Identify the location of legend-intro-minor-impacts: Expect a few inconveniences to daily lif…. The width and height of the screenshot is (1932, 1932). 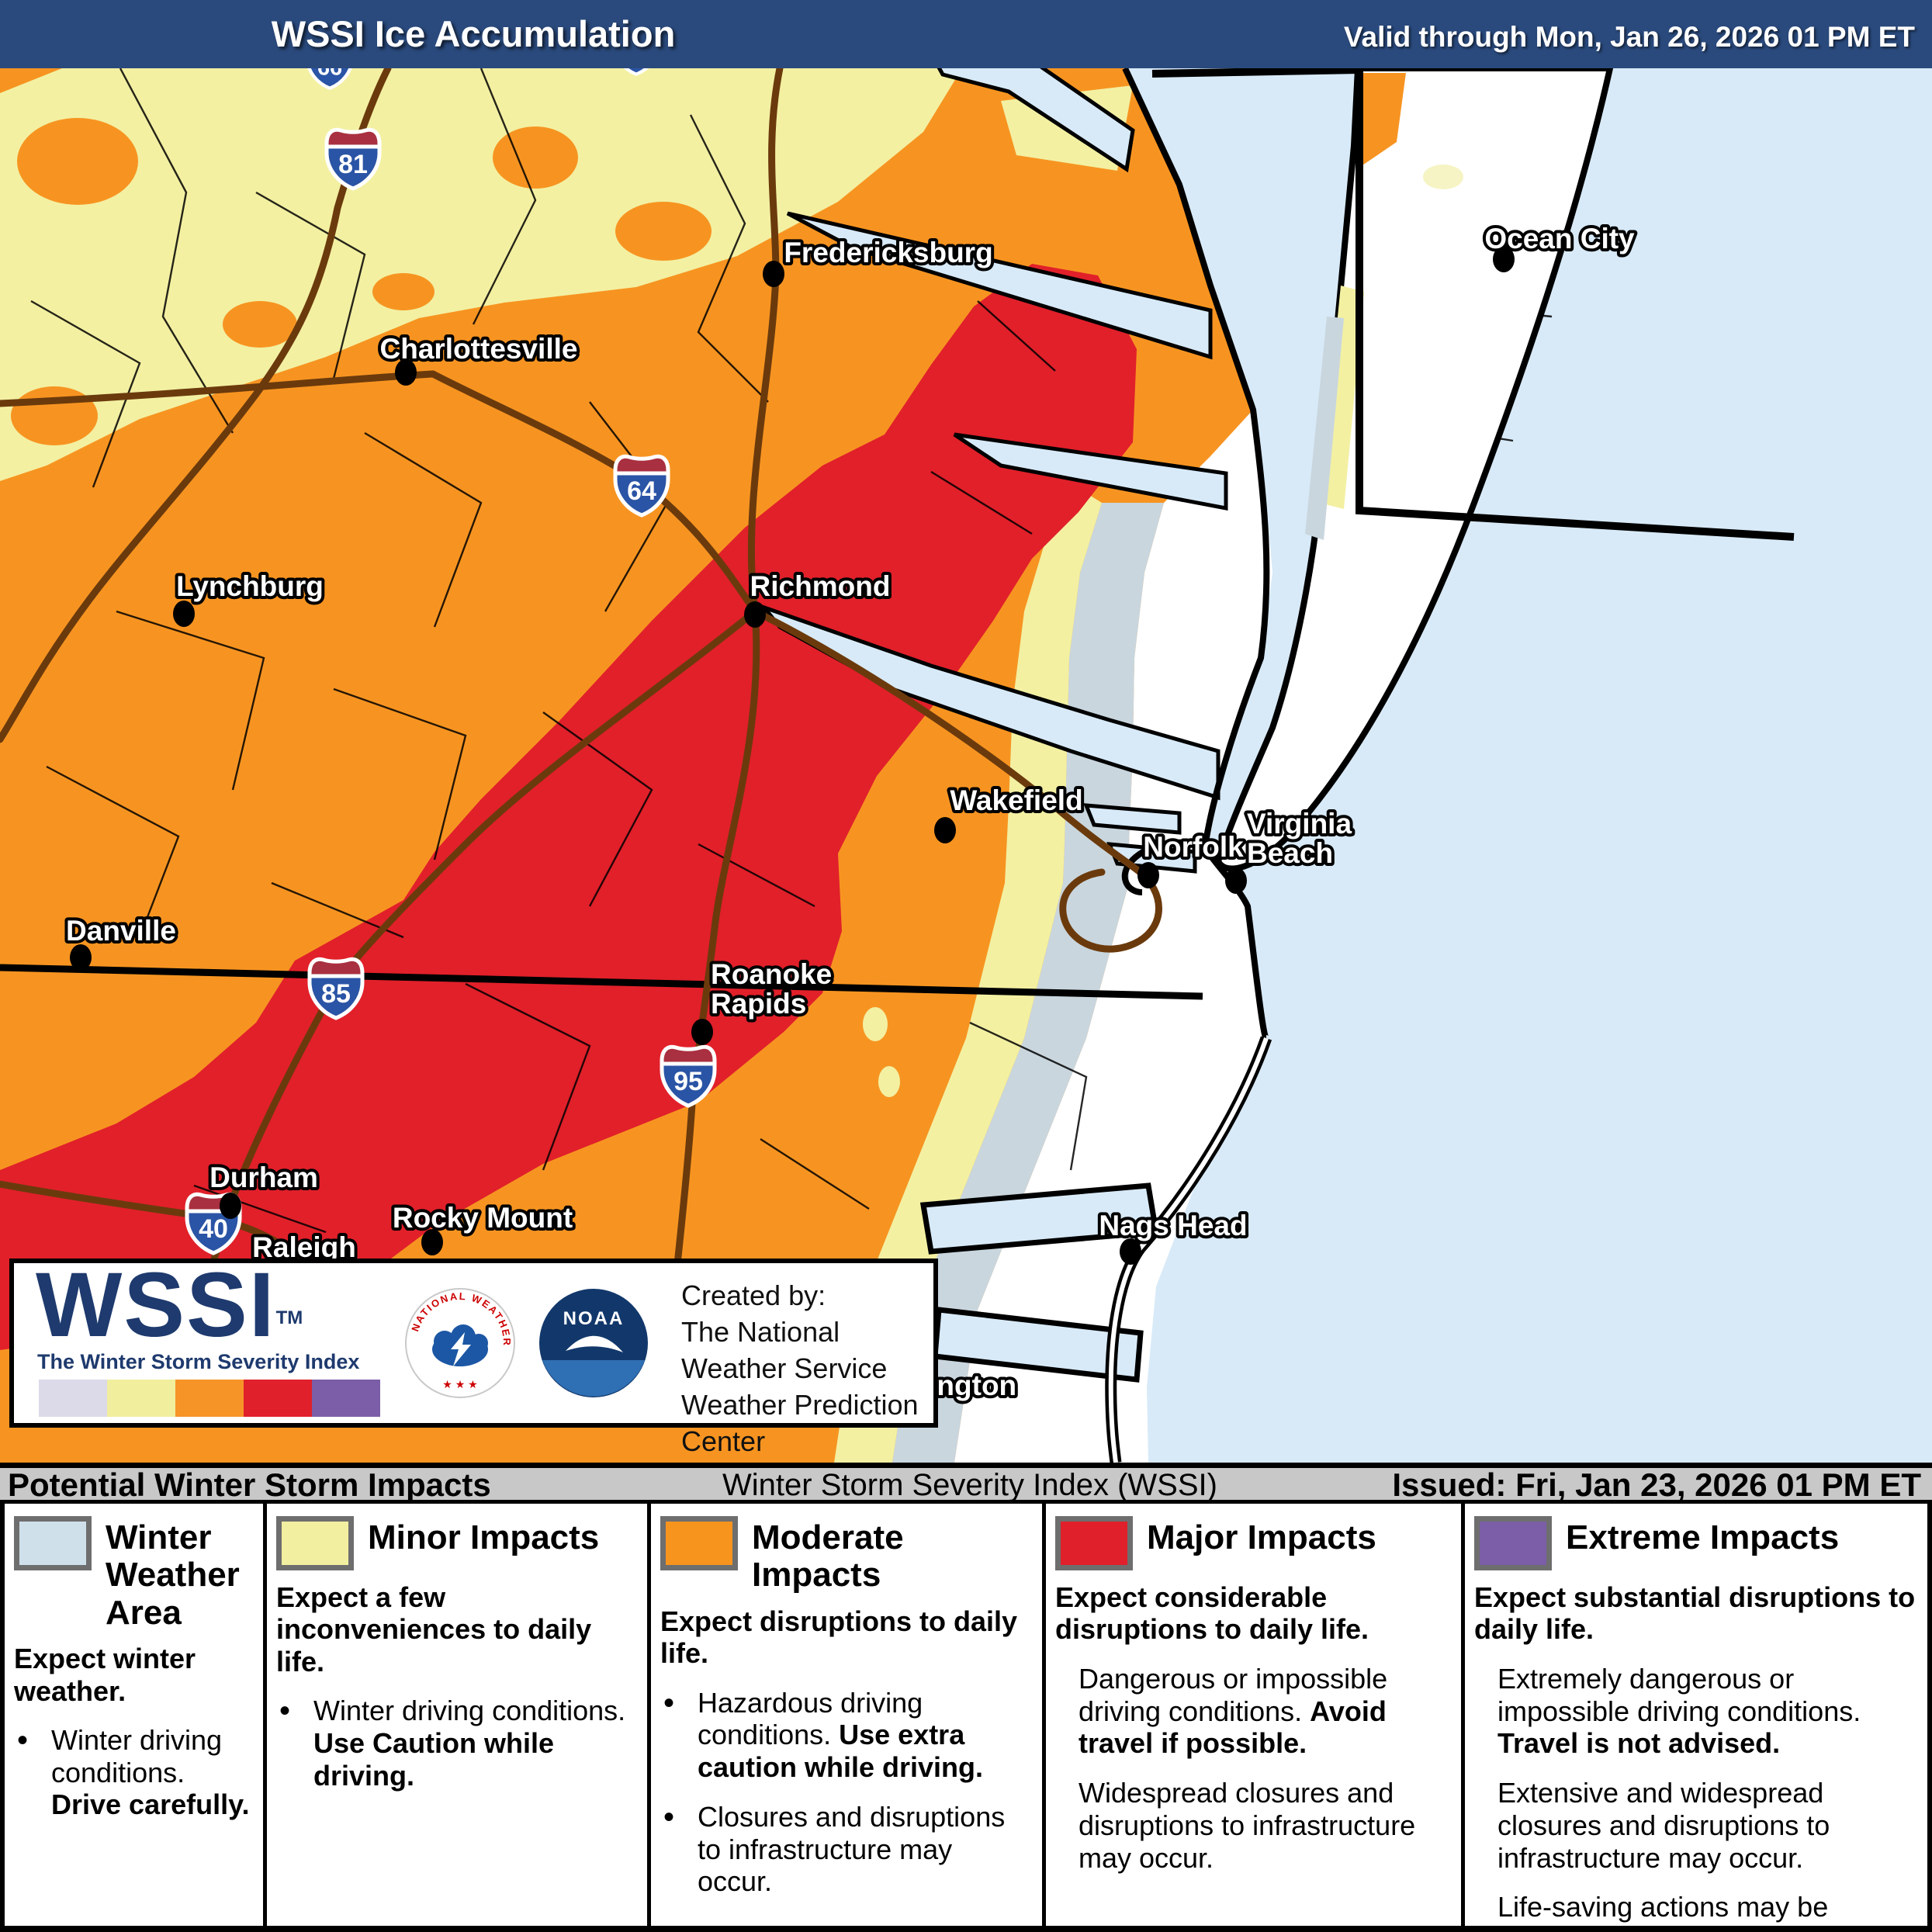
(434, 1629).